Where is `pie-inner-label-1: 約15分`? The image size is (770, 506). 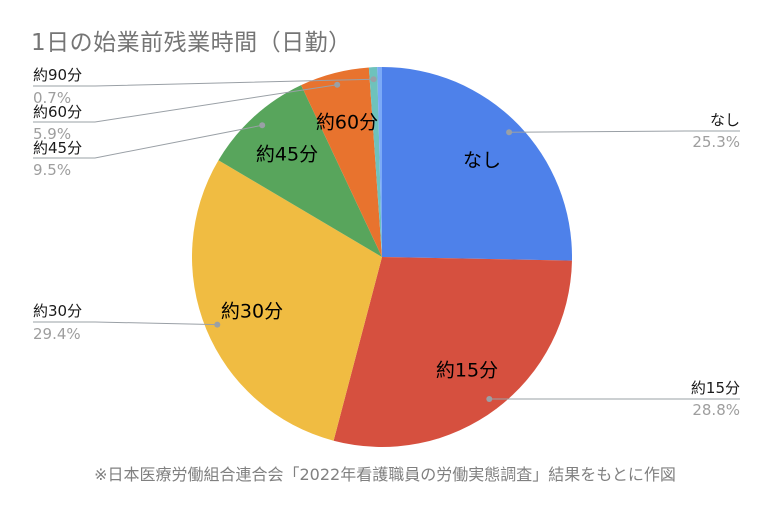
pie-inner-label-1: 約15分 is located at coordinates (467, 370).